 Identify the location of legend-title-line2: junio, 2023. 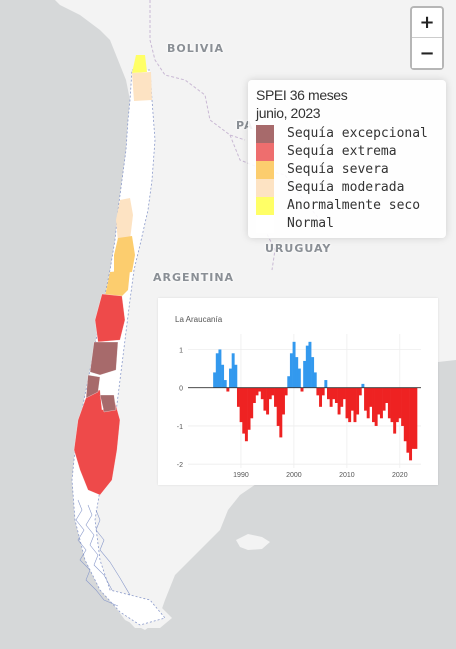
(288, 113).